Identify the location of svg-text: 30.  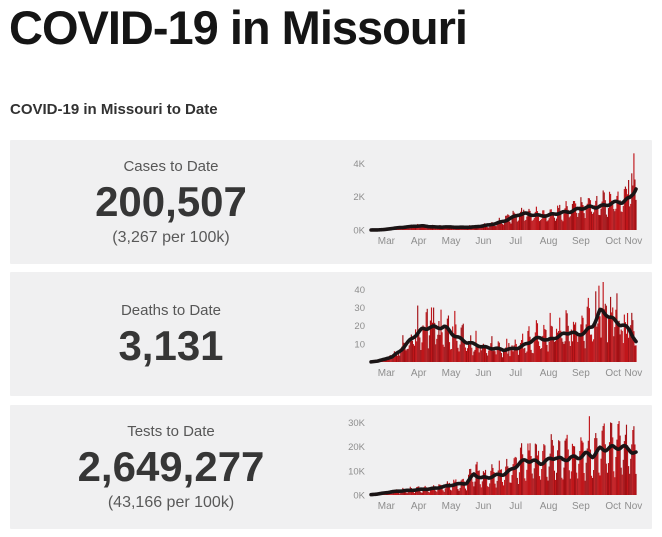
(359, 308).